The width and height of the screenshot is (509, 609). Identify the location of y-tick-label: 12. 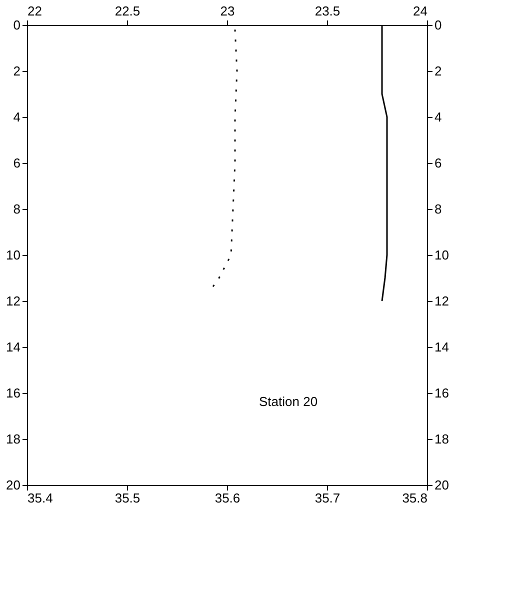
(13, 301).